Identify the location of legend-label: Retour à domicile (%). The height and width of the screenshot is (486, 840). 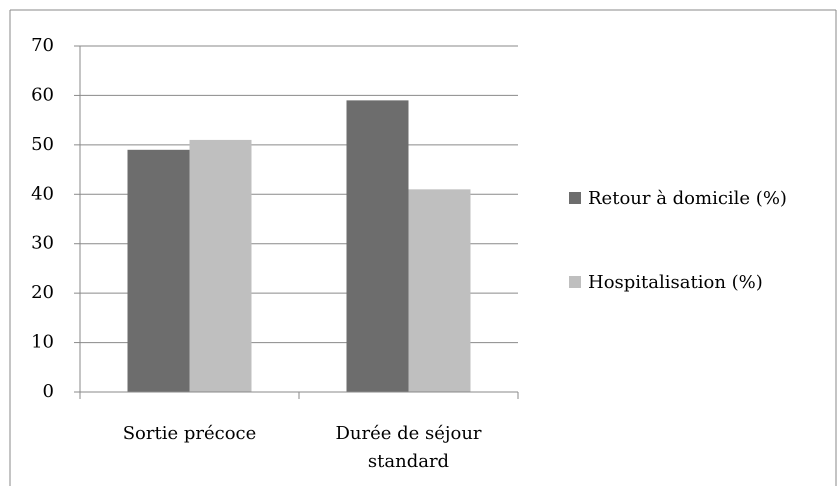
(687, 198).